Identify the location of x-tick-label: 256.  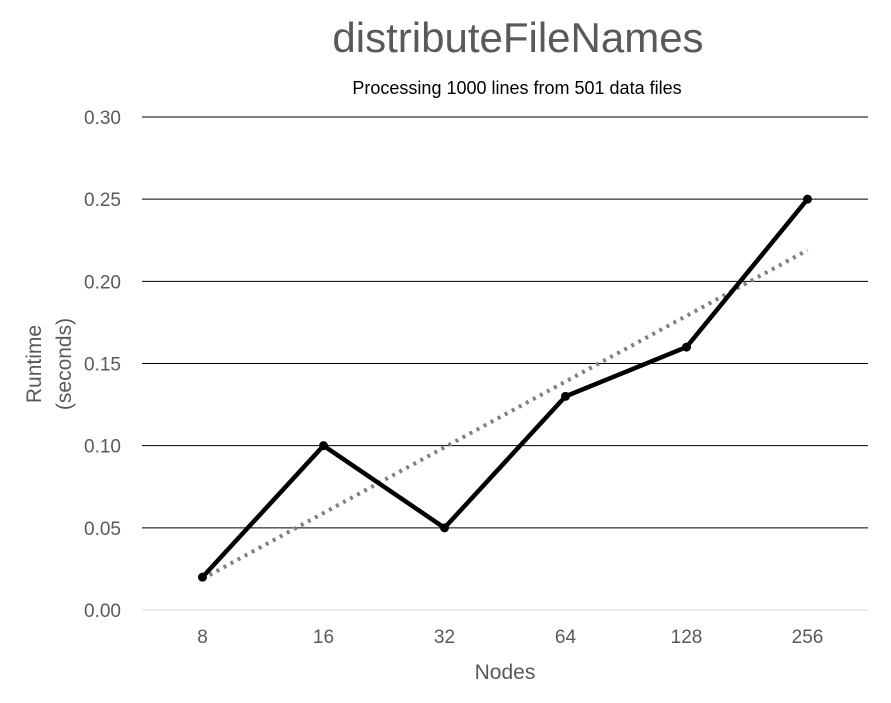
(808, 637).